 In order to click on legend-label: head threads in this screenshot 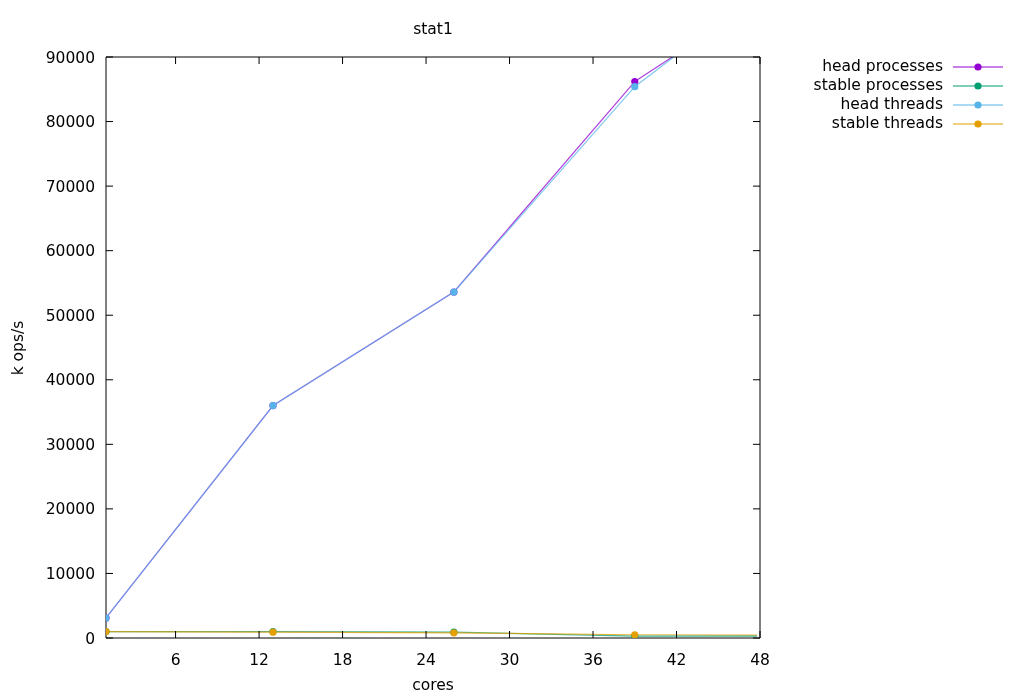, I will do `click(891, 104)`.